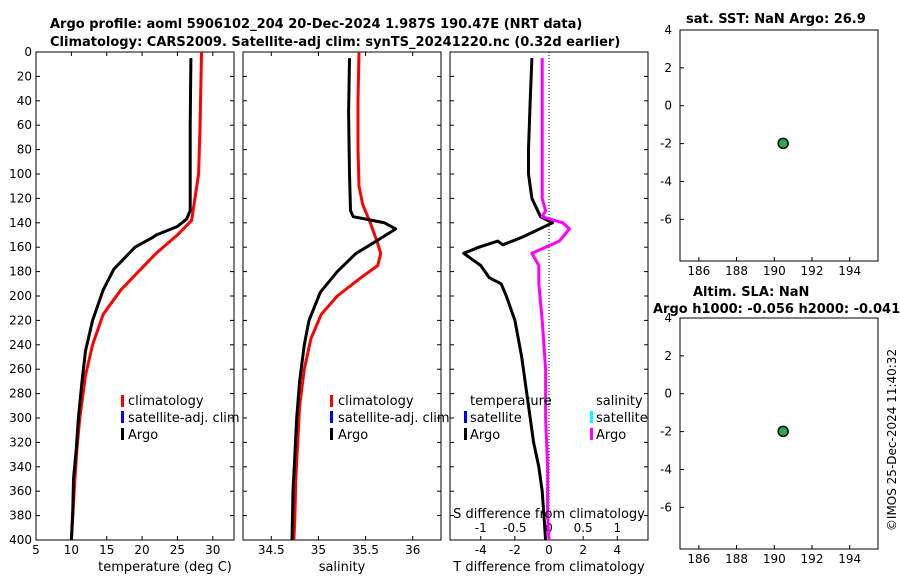 The width and height of the screenshot is (900, 580). I want to click on salinity-legend: climatology satellite-adj. clim Argo, so click(390, 418).